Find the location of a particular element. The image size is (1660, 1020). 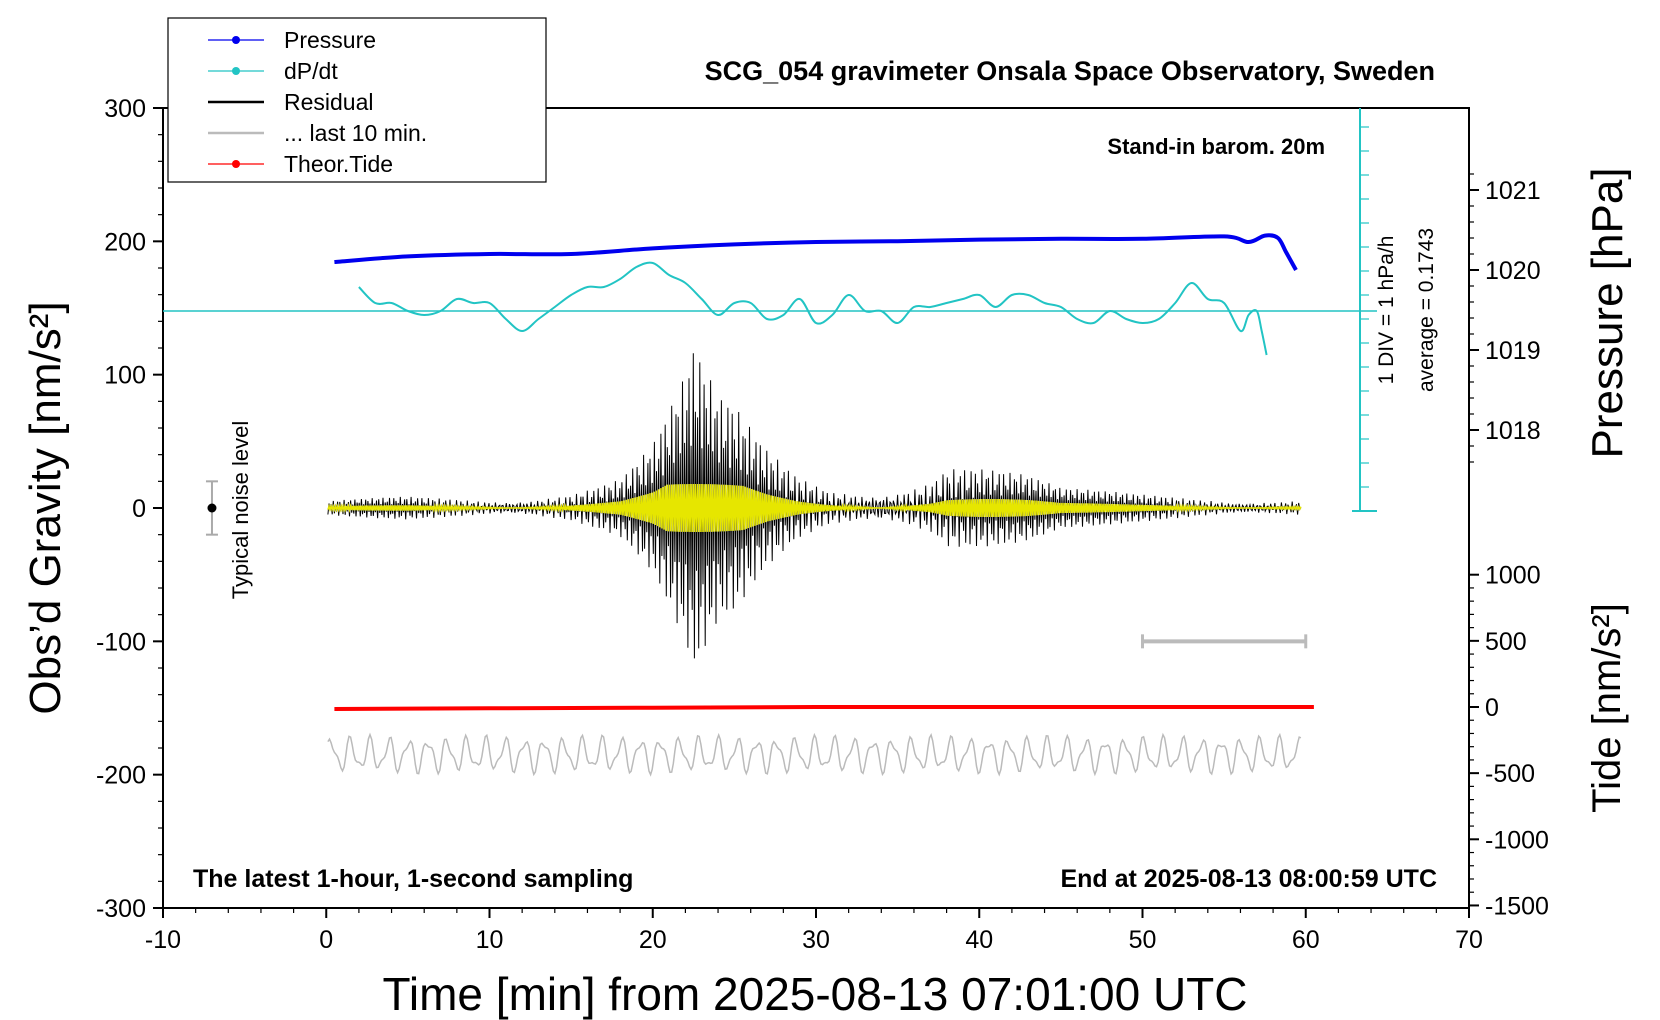

y-tick-label: -100 is located at coordinates (121, 642).